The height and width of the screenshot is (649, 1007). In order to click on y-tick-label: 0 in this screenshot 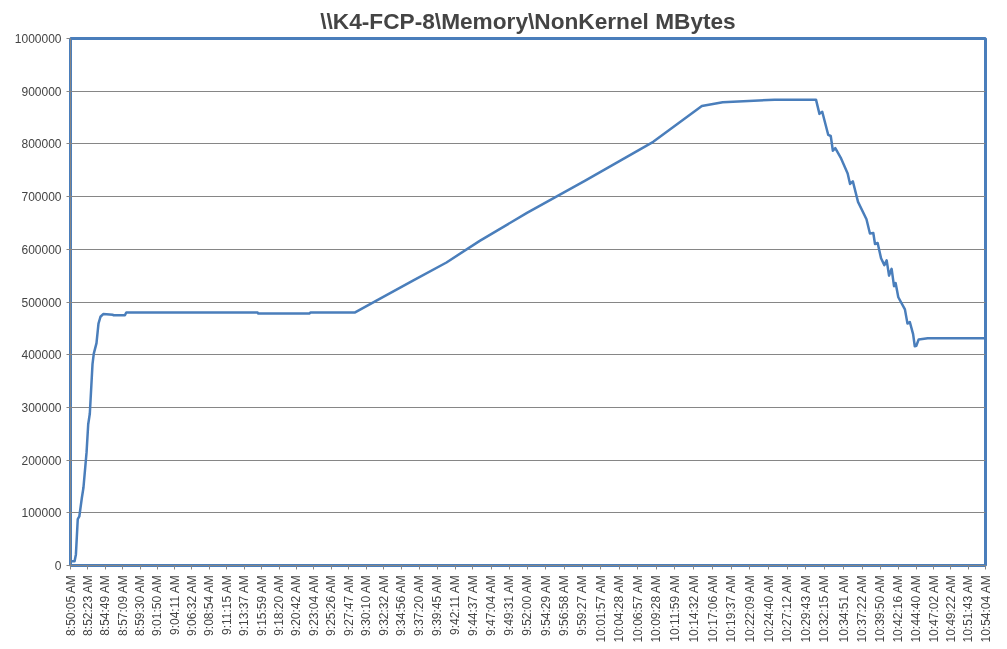, I will do `click(58, 566)`.